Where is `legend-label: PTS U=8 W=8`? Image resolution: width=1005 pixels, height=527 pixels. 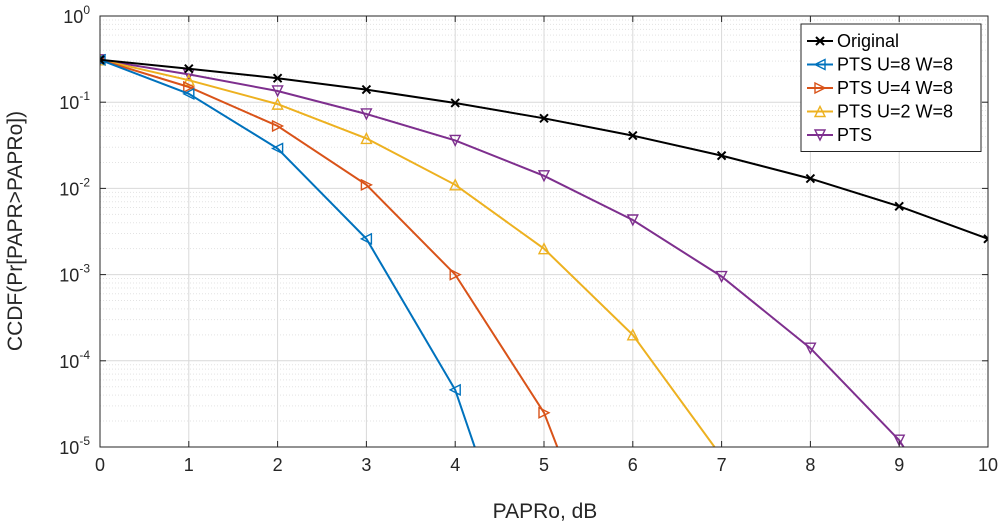 legend-label: PTS U=8 W=8 is located at coordinates (895, 65).